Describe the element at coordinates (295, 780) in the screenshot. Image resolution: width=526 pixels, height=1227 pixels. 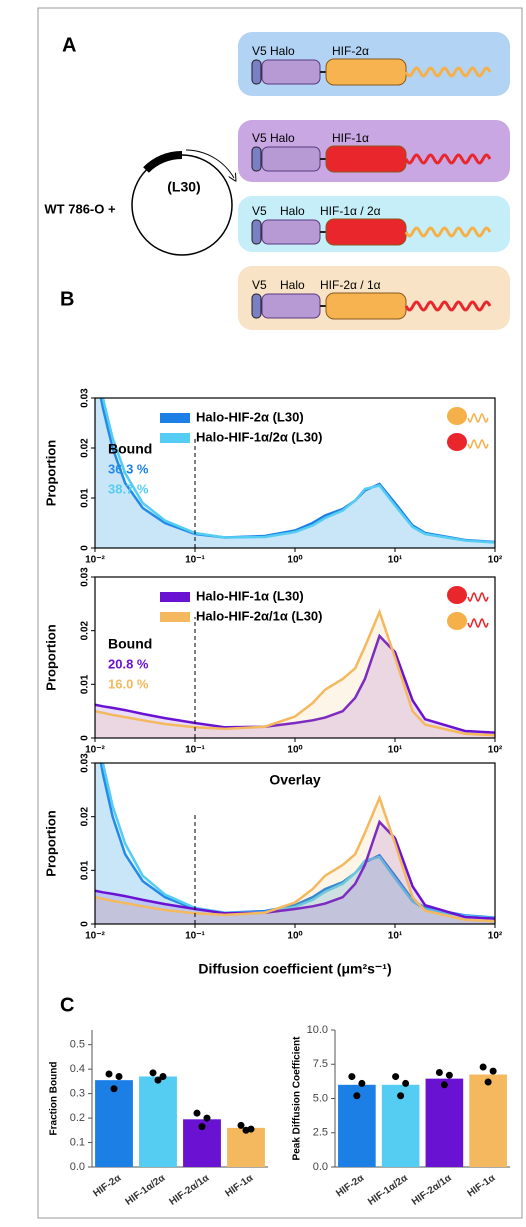
I see `chart-title: Overlay` at that location.